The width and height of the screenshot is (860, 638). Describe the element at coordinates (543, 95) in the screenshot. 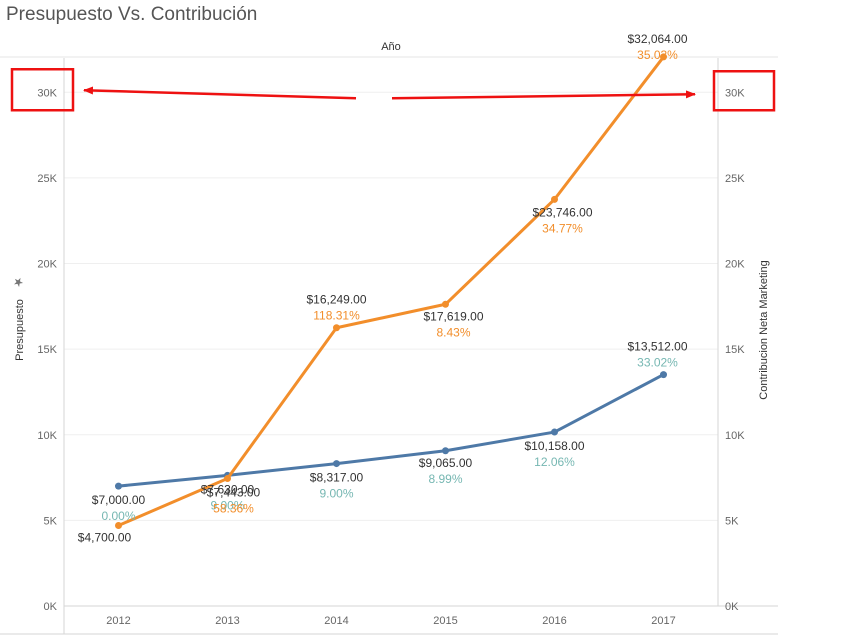

I see `arrow-right` at that location.